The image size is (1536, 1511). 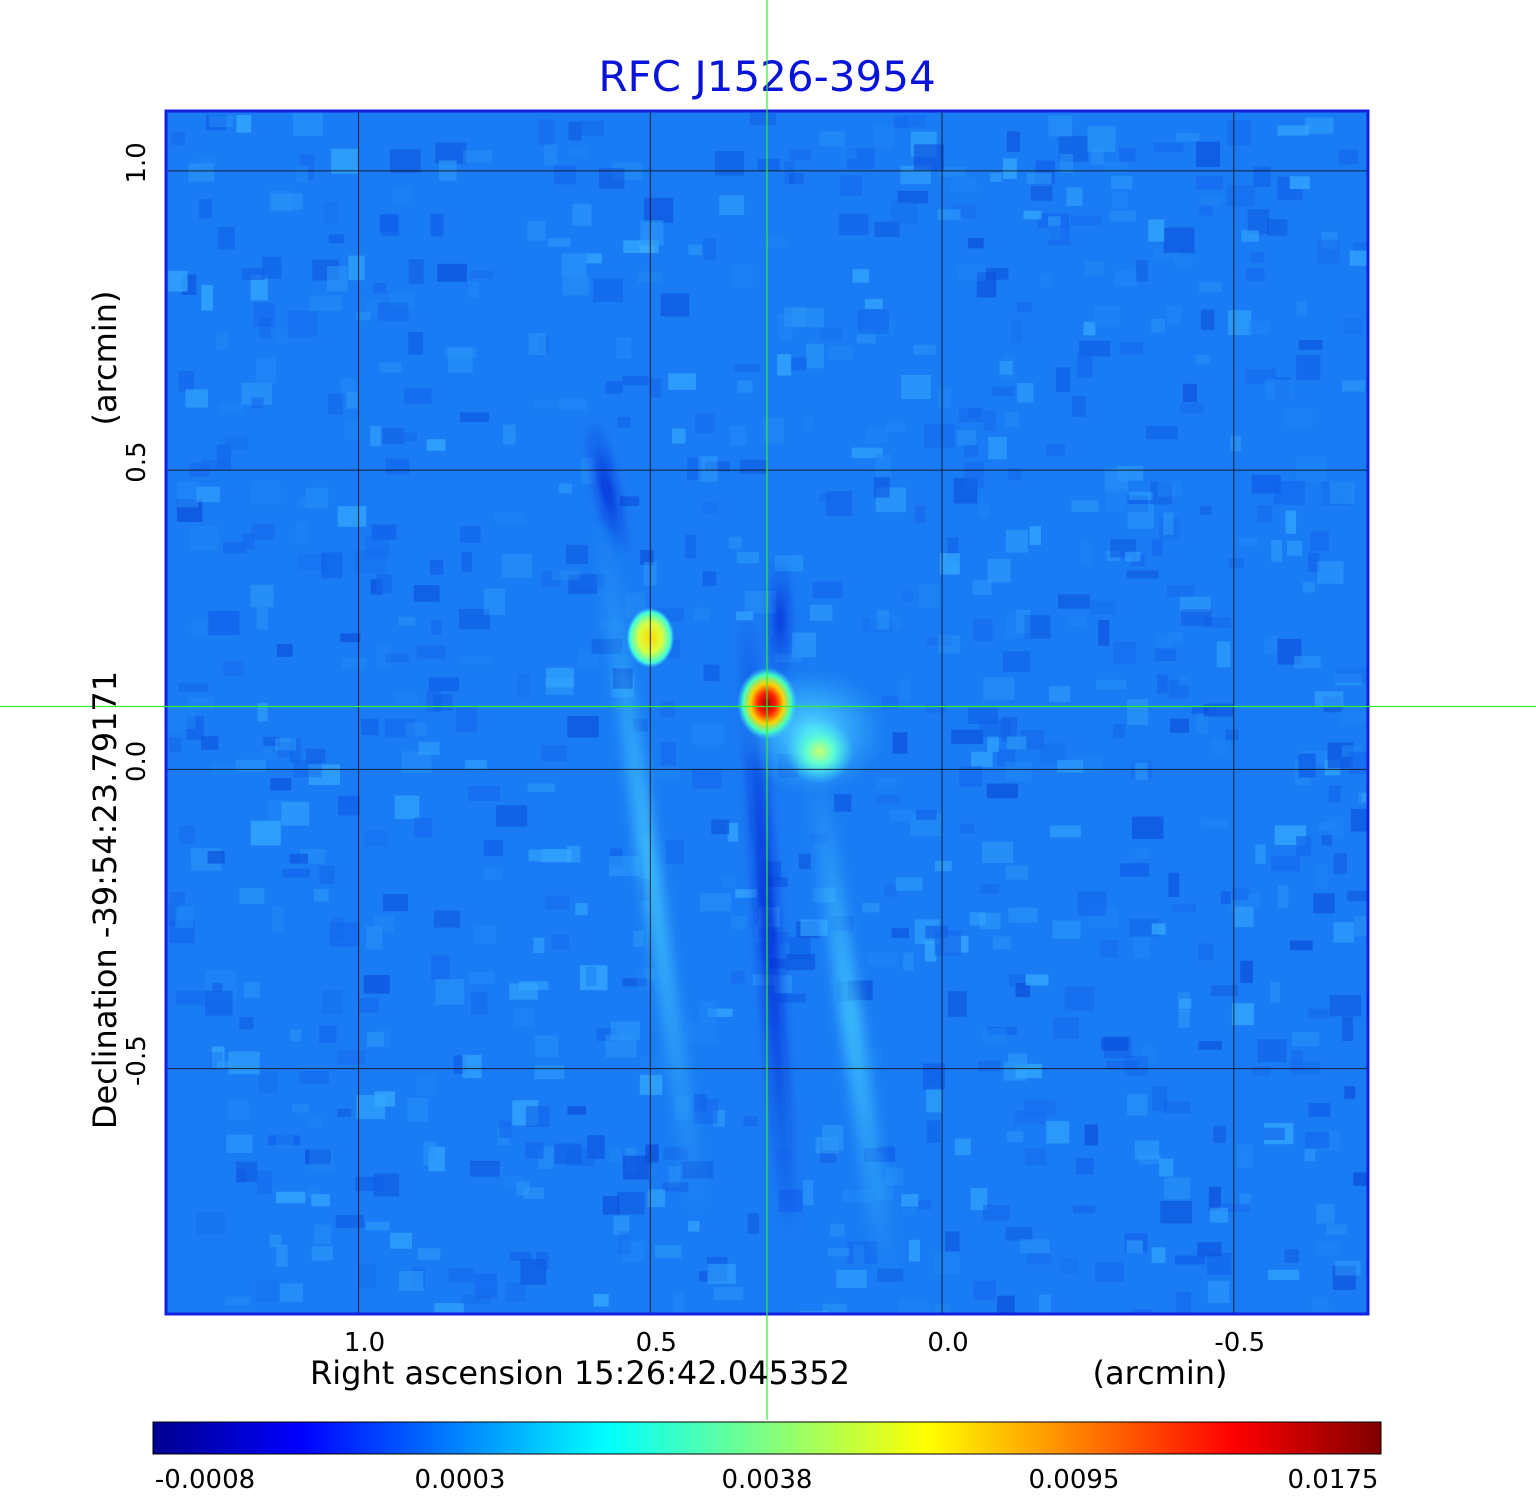 I want to click on source-tertiary, so click(x=819, y=751).